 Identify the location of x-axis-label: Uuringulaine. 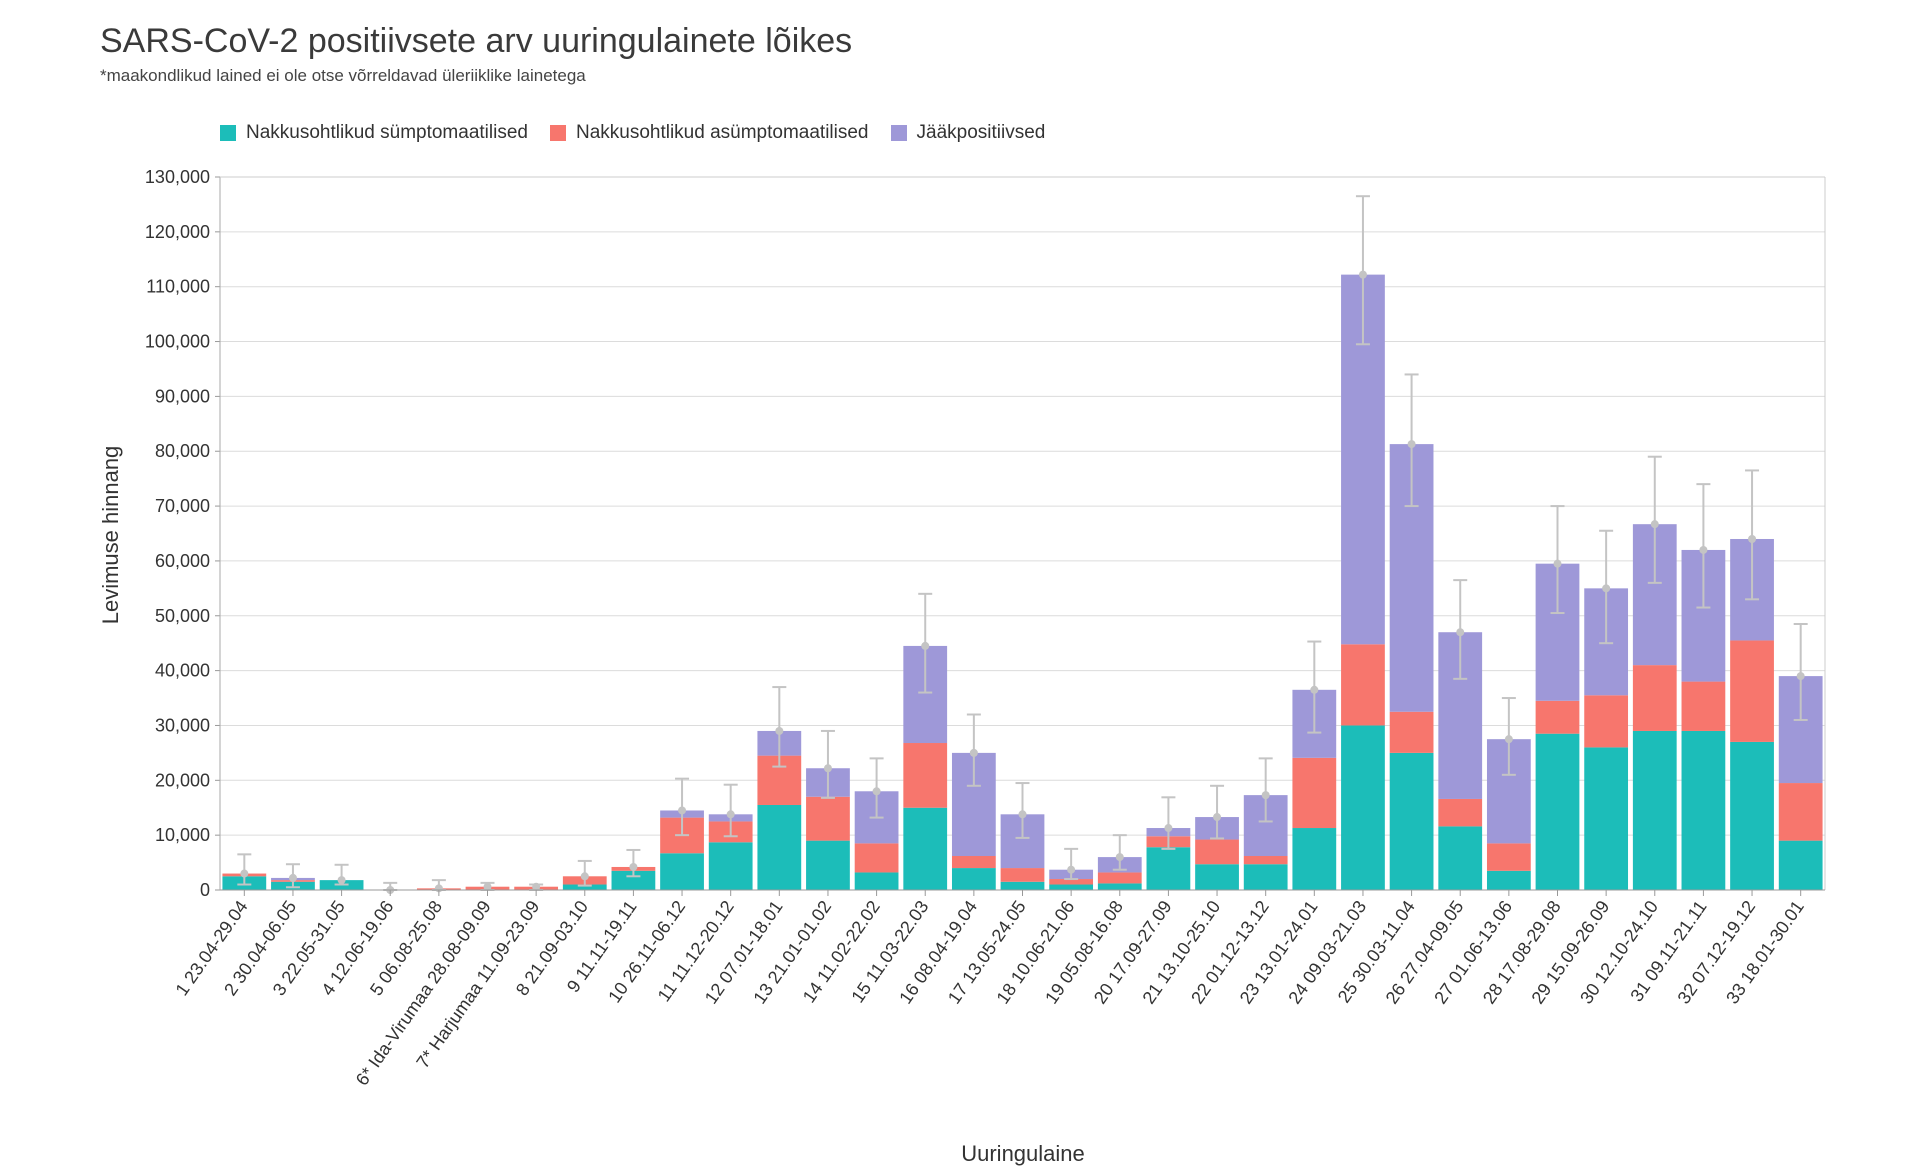
(1023, 1153).